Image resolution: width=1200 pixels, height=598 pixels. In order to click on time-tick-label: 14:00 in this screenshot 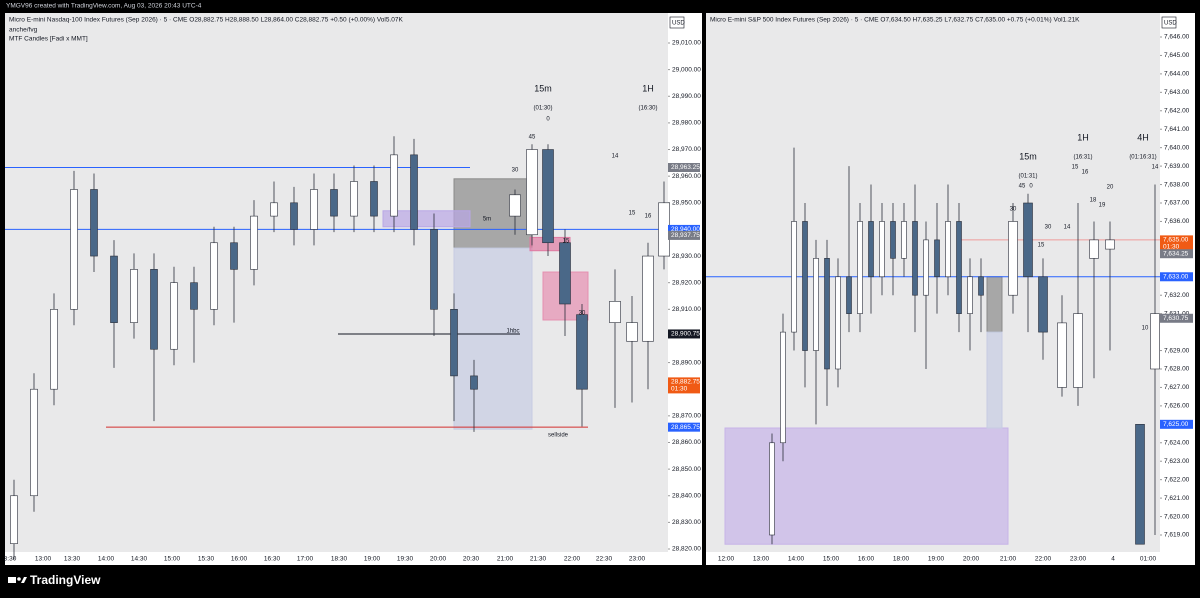, I will do `click(106, 559)`.